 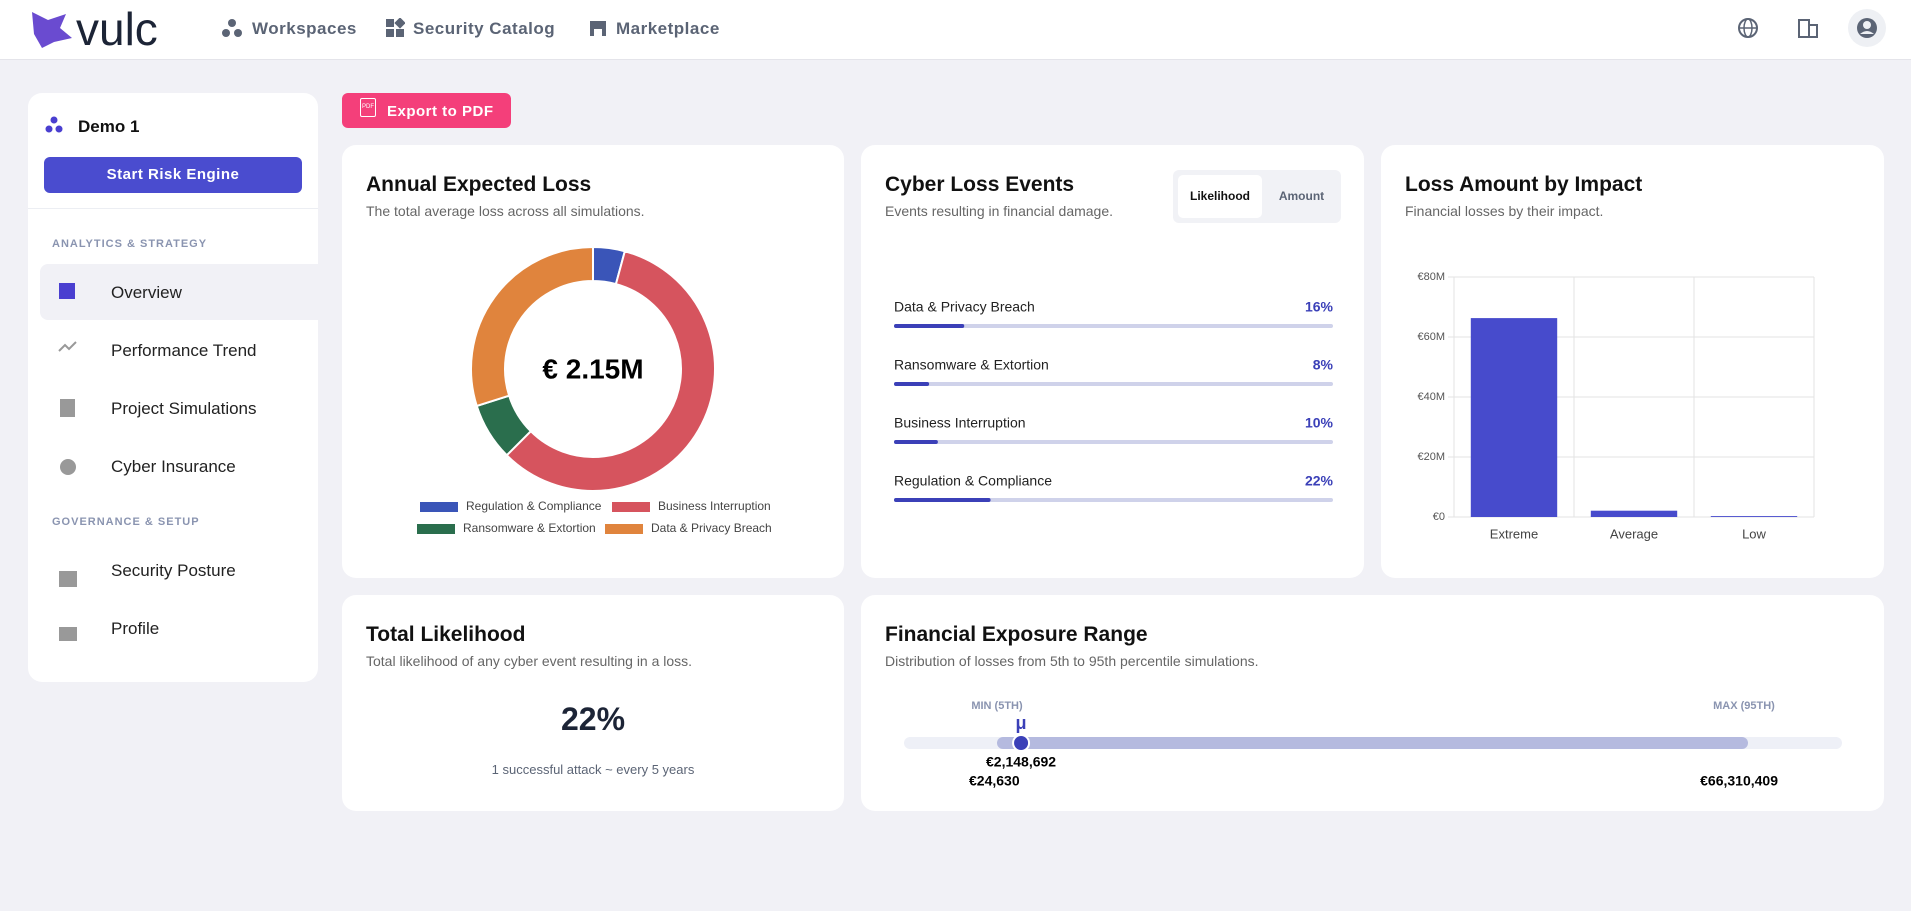 What do you see at coordinates (173, 208) in the screenshot?
I see `divider` at bounding box center [173, 208].